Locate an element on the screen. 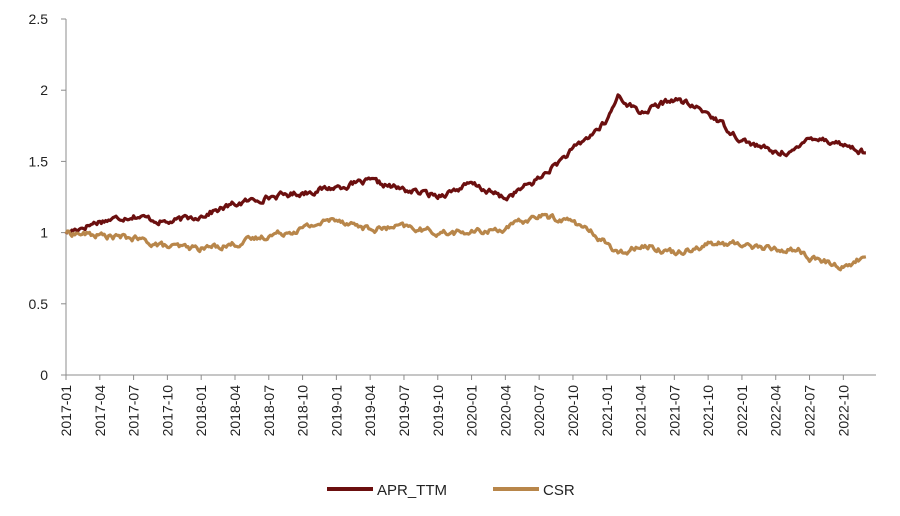 The image size is (900, 516). legend: APR_TTM CSR is located at coordinates (451, 490).